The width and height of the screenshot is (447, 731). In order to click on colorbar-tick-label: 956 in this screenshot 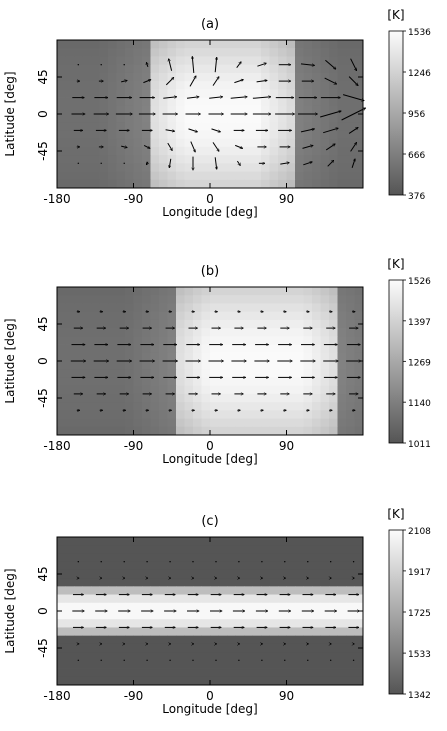, I will do `click(416, 115)`.